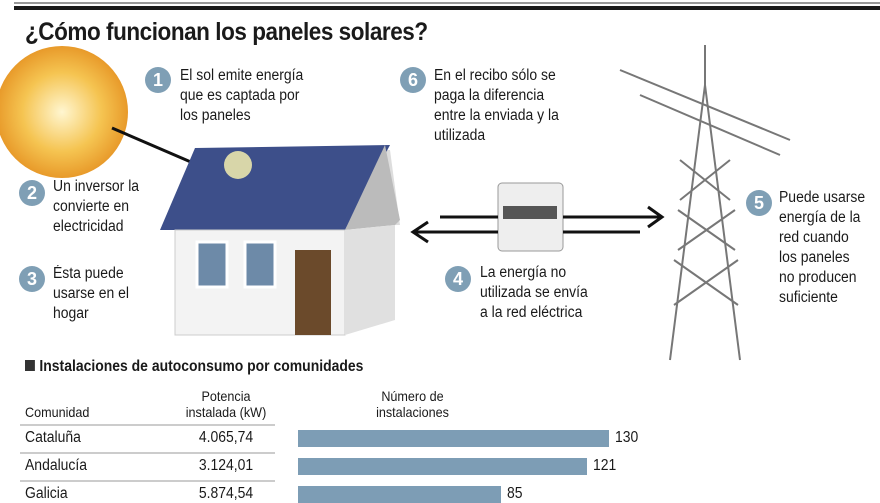 The width and height of the screenshot is (880, 503). What do you see at coordinates (413, 80) in the screenshot?
I see `step-6-badge: 6` at bounding box center [413, 80].